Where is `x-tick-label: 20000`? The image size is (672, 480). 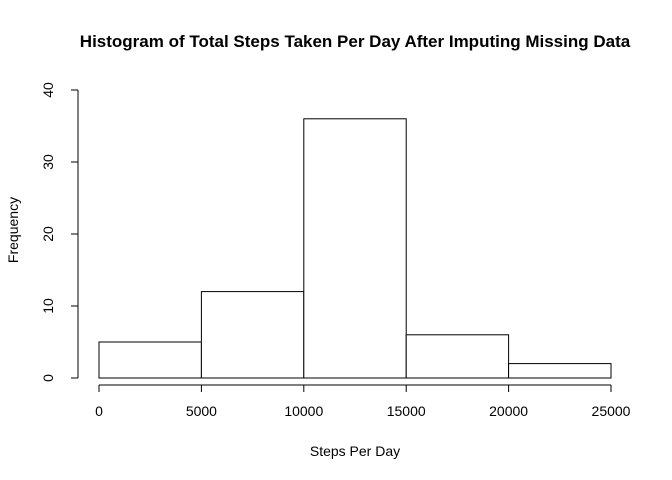 x-tick-label: 20000 is located at coordinates (508, 411).